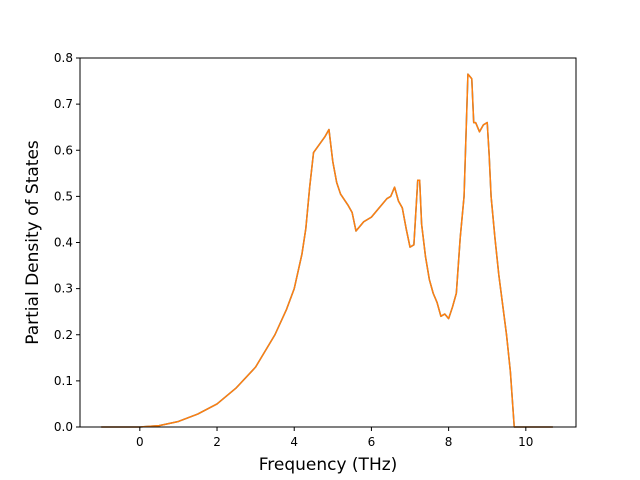  I want to click on y-tick-label: 0.5, so click(63, 196).